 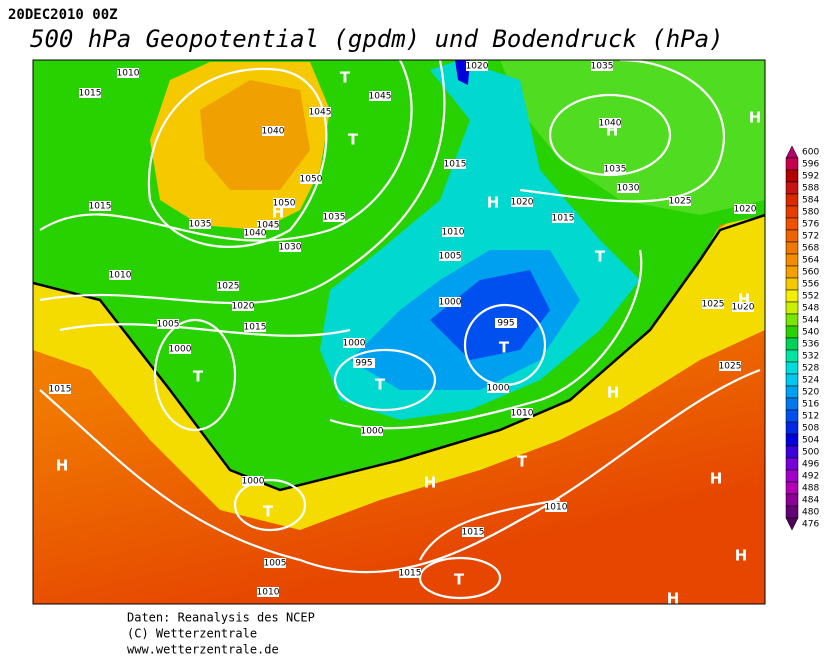 I want to click on scale-label: 500, so click(x=810, y=453).